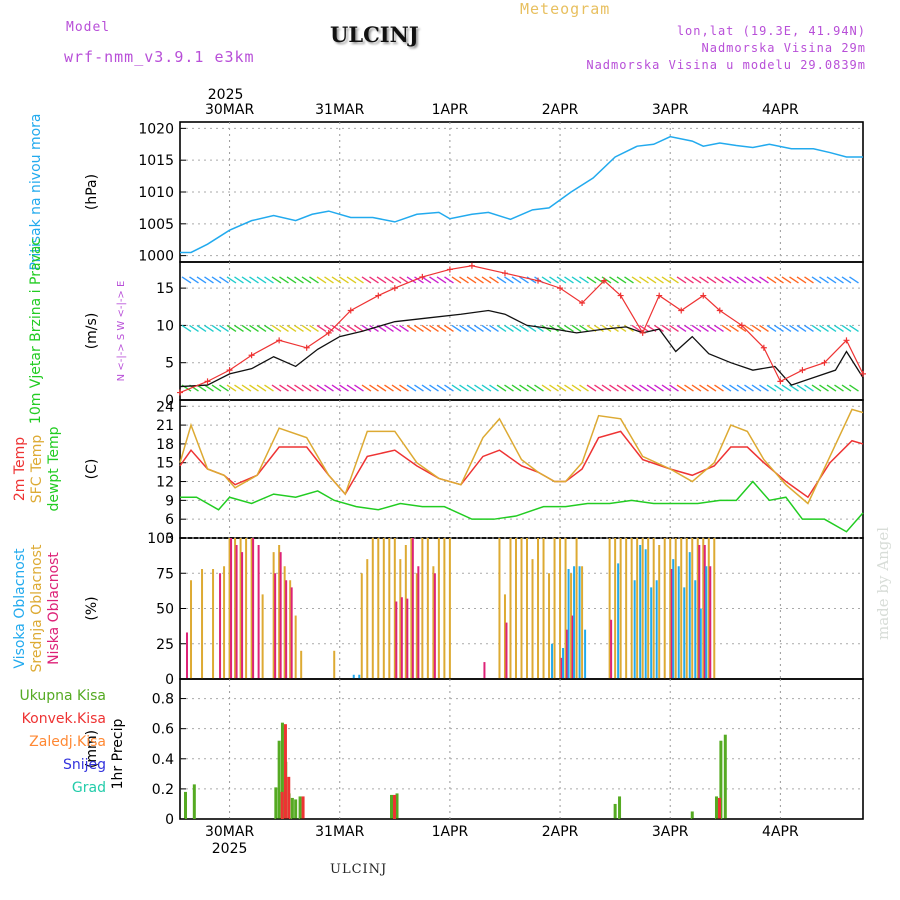 The height and width of the screenshot is (900, 900). What do you see at coordinates (118, 754) in the screenshot?
I see `panel-ylabel-precip: 1hr Precip` at bounding box center [118, 754].